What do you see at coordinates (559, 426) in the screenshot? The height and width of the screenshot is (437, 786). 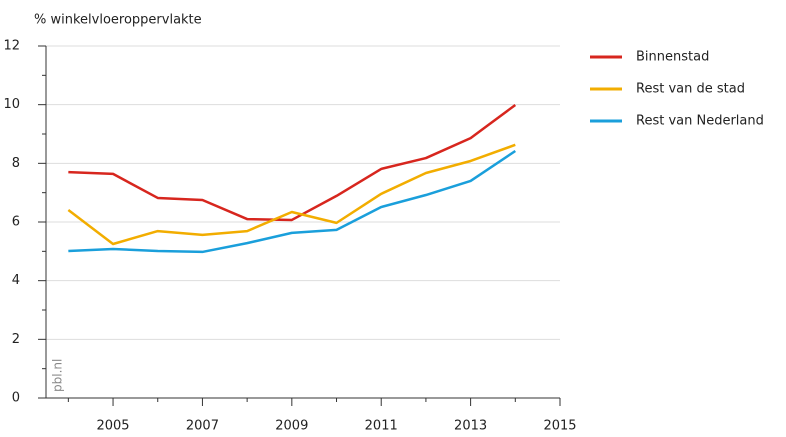 I see `x-tick-label: 2015` at bounding box center [559, 426].